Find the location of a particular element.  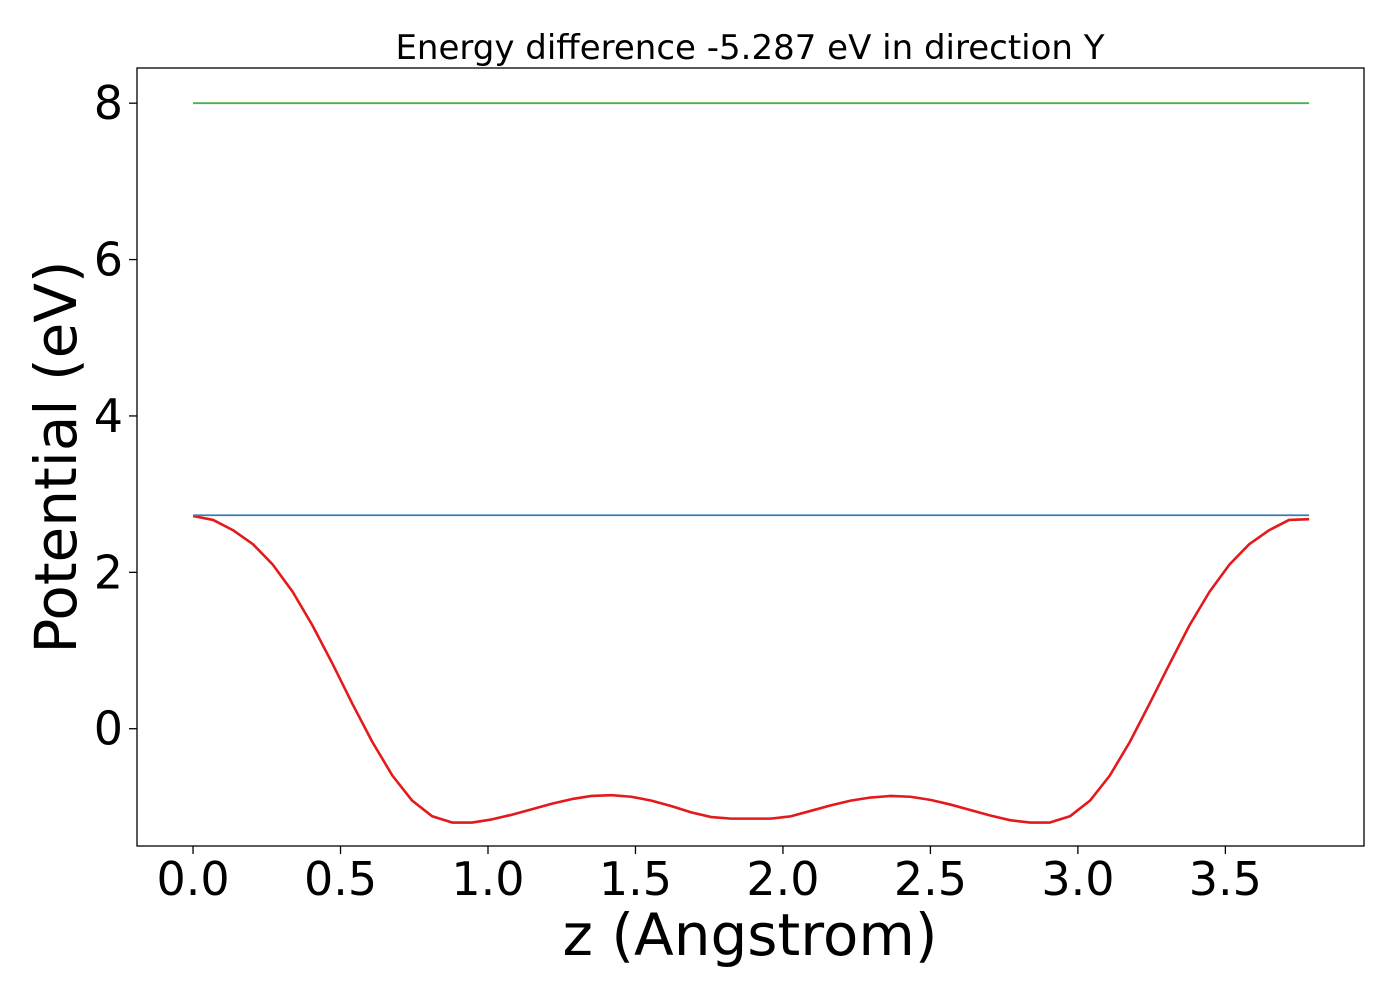

x-tick-label: 0.0 is located at coordinates (192, 879).